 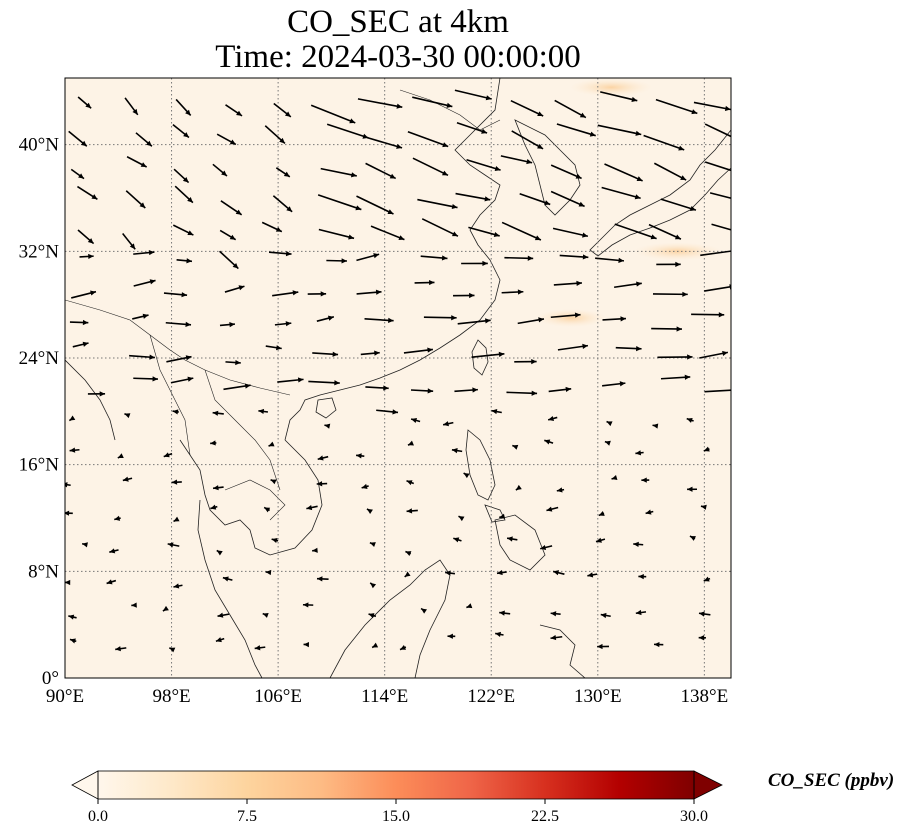 What do you see at coordinates (384, 696) in the screenshot?
I see `lon-tick-label: 114°E` at bounding box center [384, 696].